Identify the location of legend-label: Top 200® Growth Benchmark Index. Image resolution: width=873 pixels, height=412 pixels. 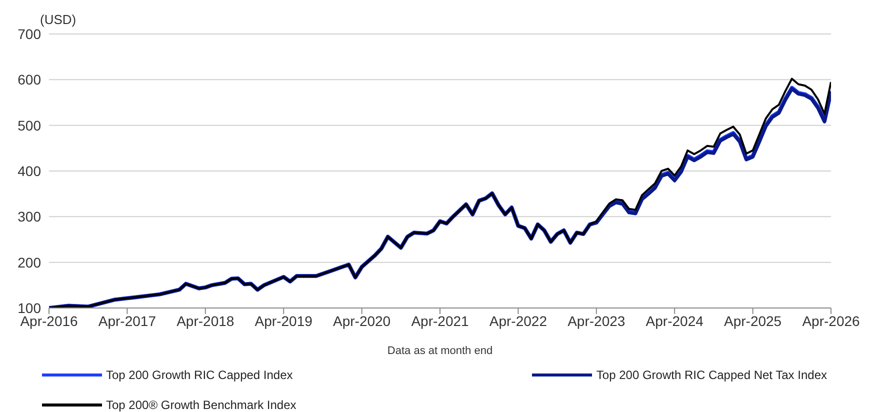
(201, 405).